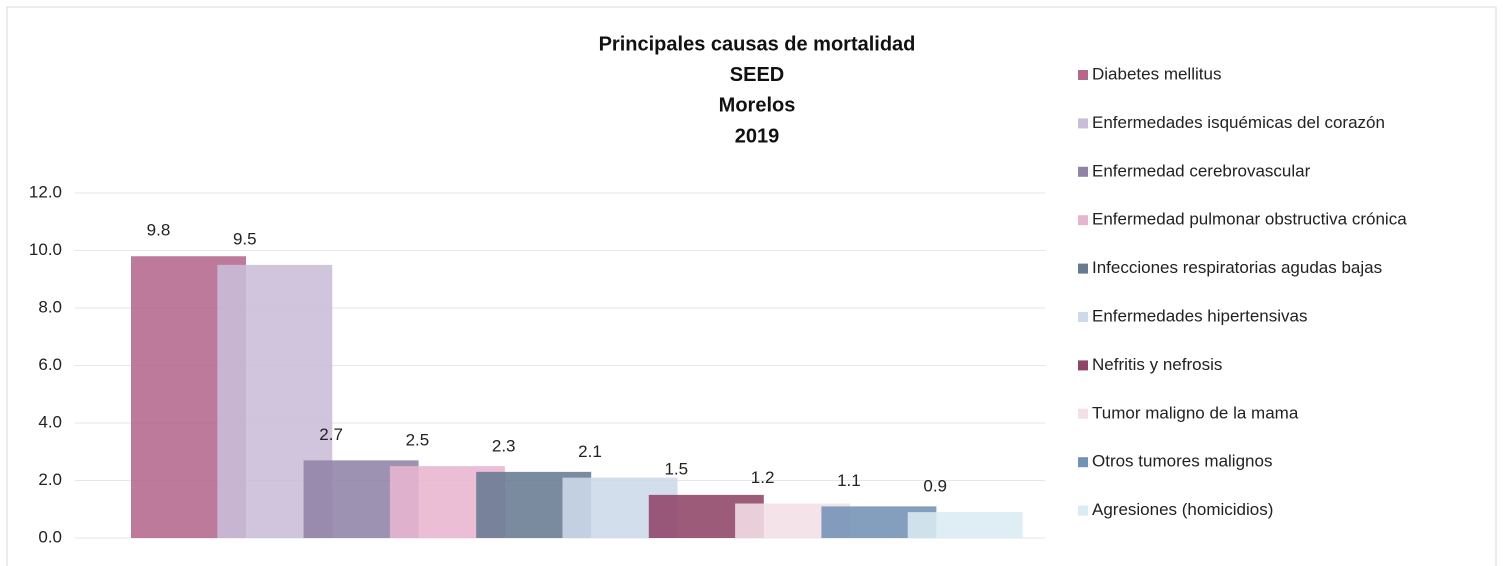 This screenshot has width=1503, height=566. I want to click on chart-title: 2019, so click(757, 136).